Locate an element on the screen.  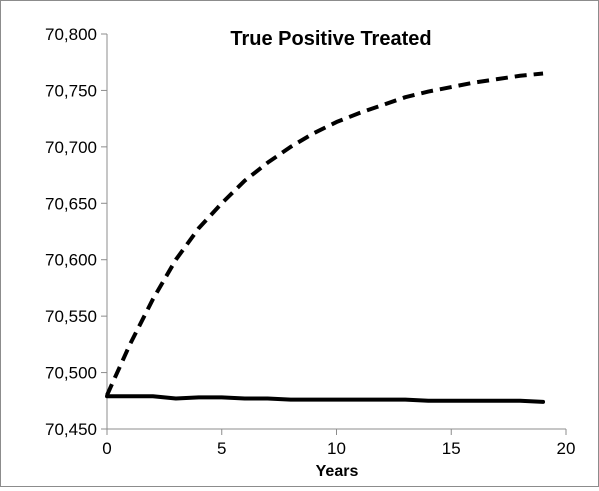
y-tick-label: 70,500 is located at coordinates (71, 373).